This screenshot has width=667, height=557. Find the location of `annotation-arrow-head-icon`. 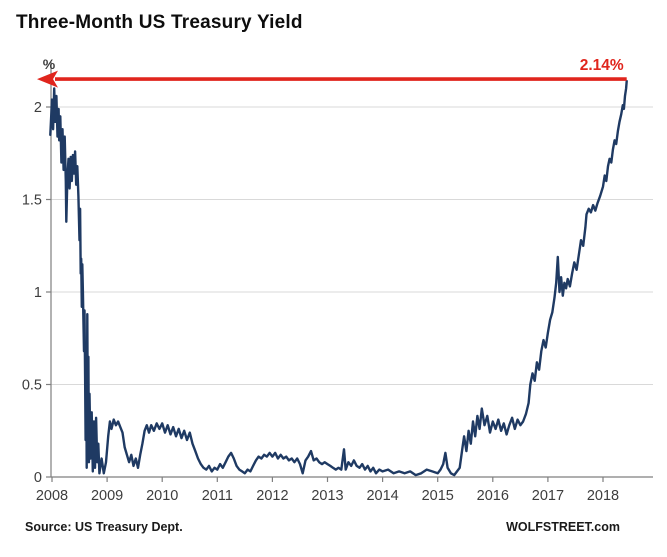

annotation-arrow-head-icon is located at coordinates (47, 79).